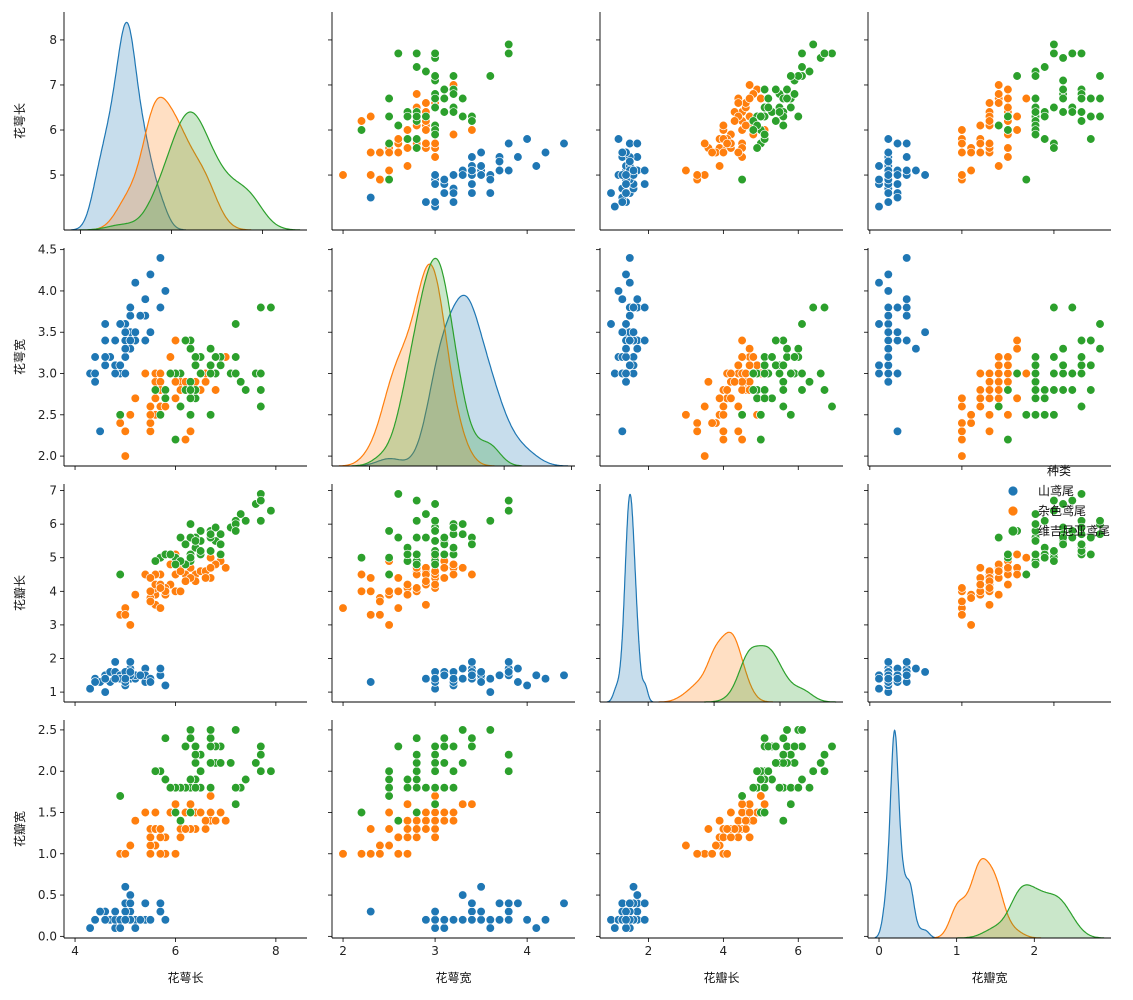 This screenshot has width=1133, height=1000. Describe the element at coordinates (19, 829) in the screenshot. I see `y-axis-label-petal-width: 花瓣宽` at that location.